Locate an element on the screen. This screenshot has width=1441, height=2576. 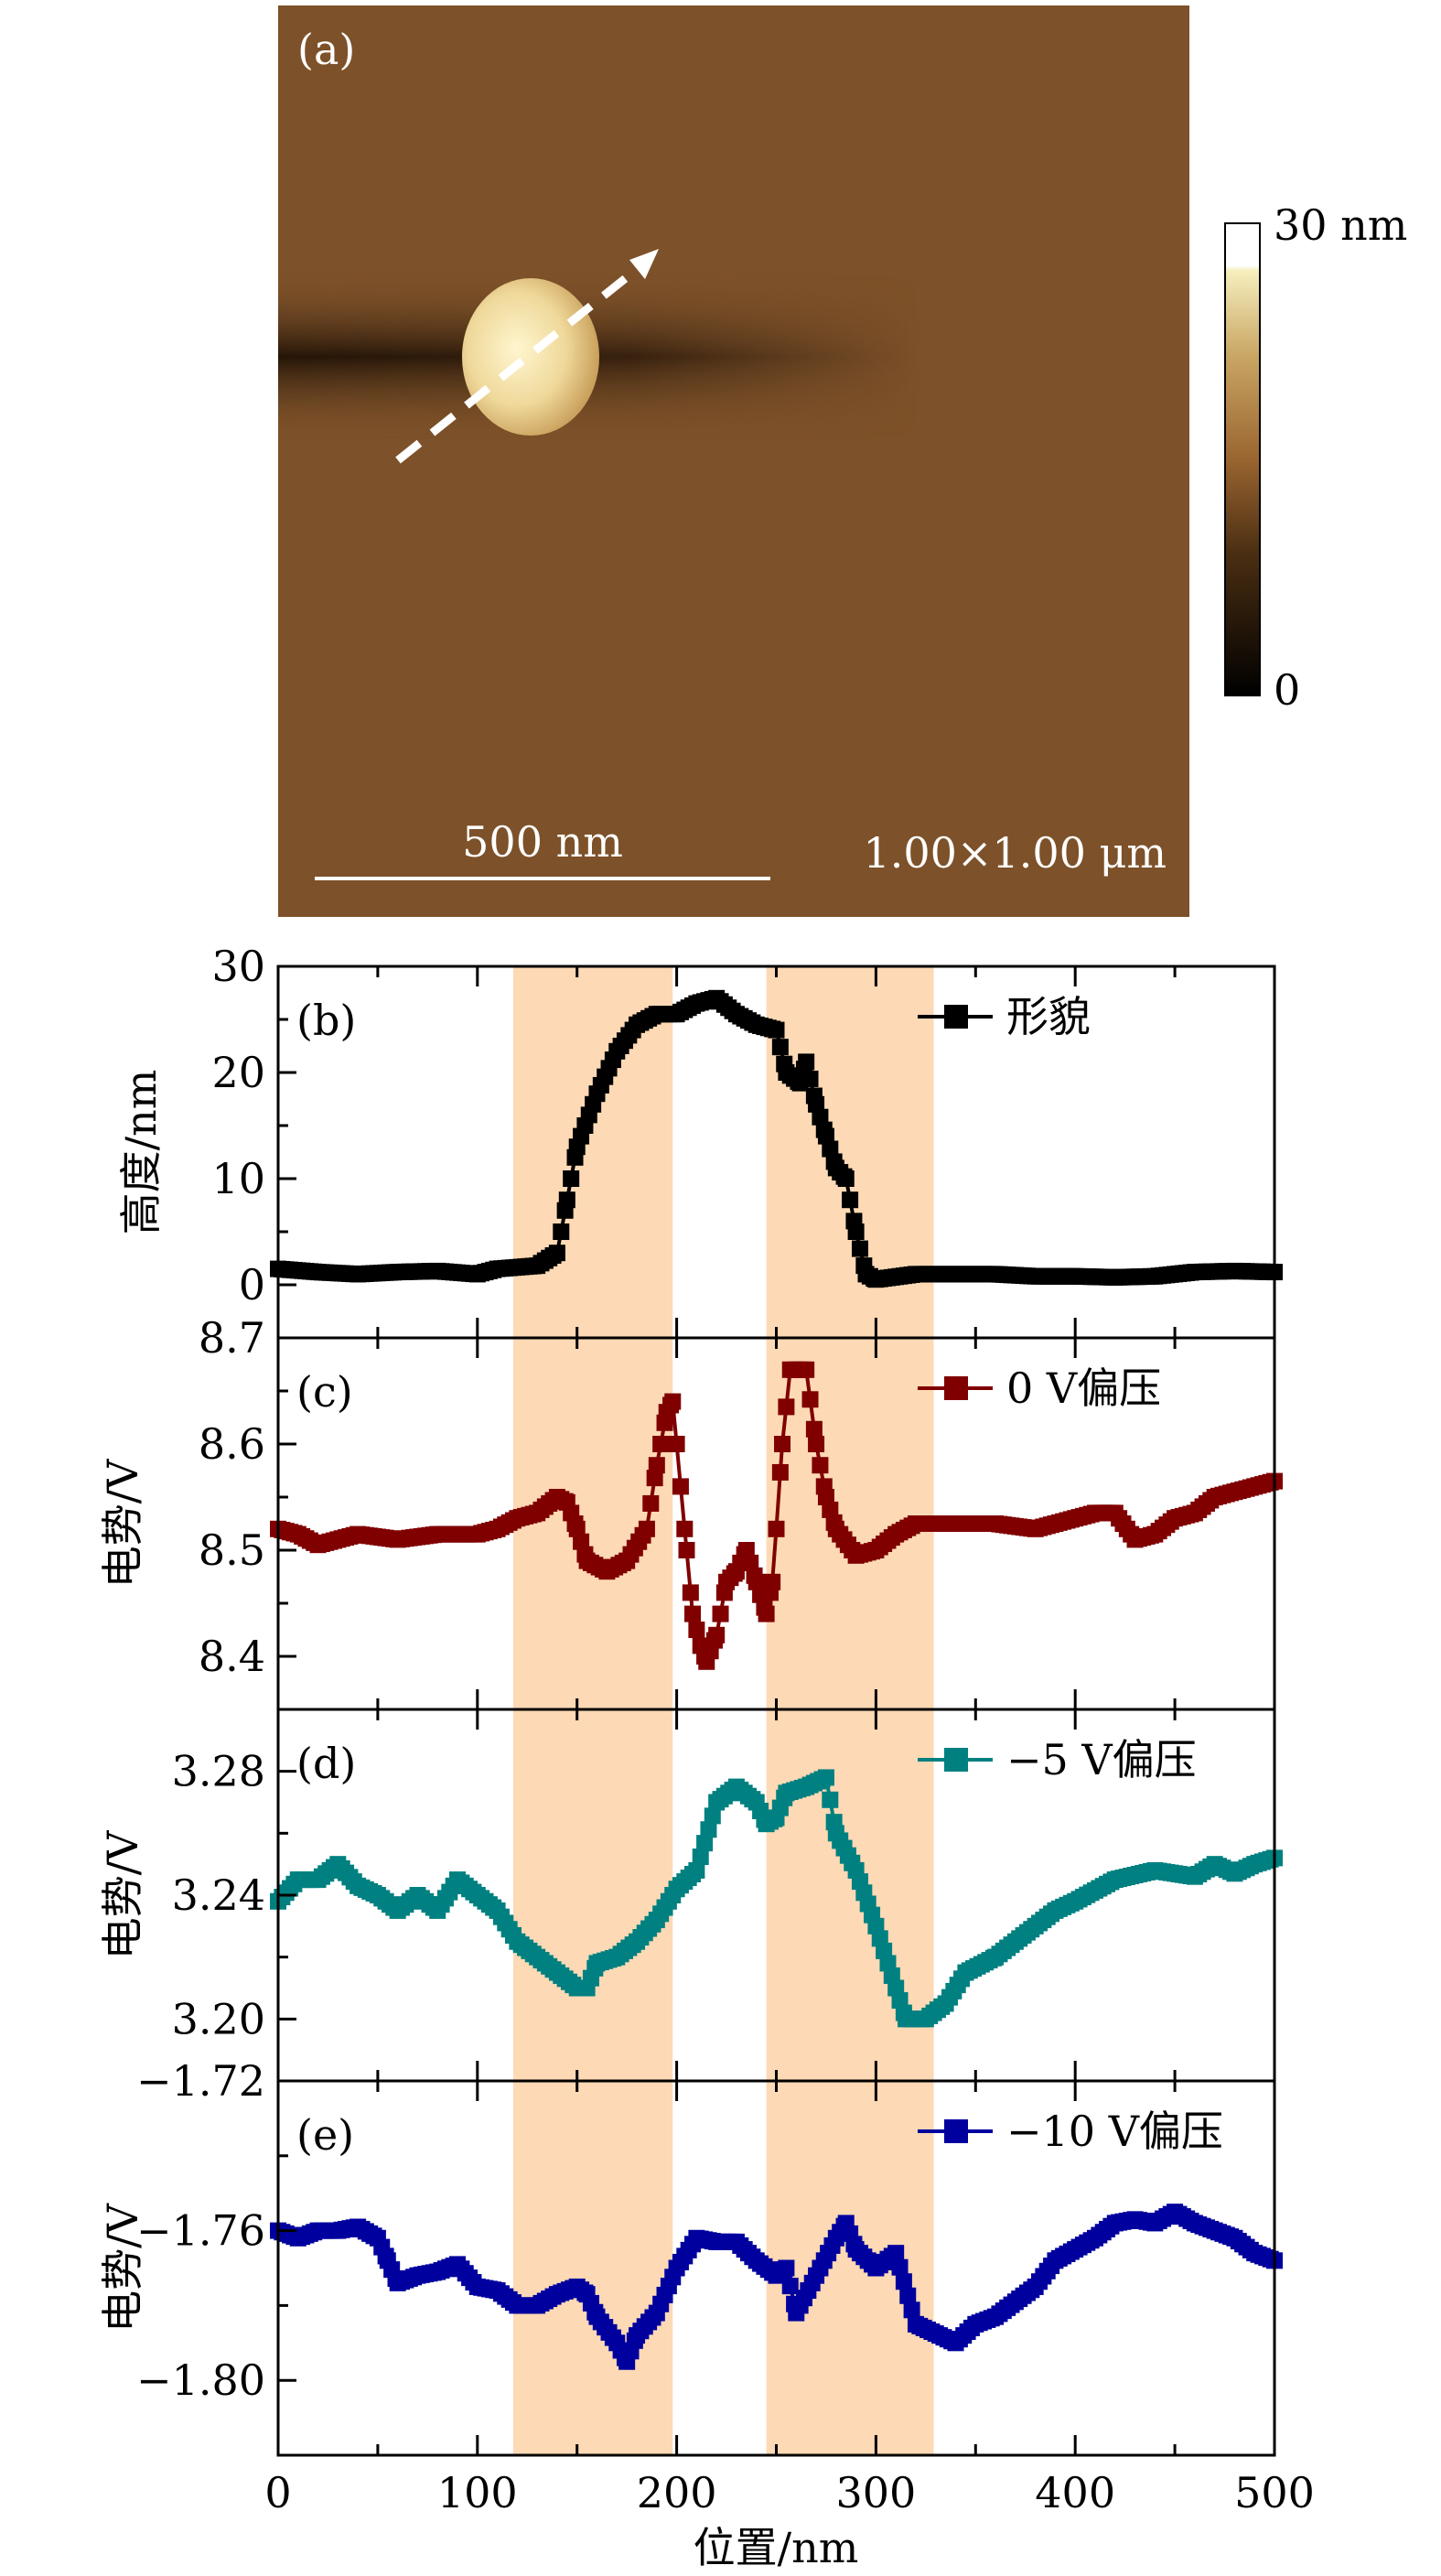
panel-a-label: (a) is located at coordinates (326, 49).